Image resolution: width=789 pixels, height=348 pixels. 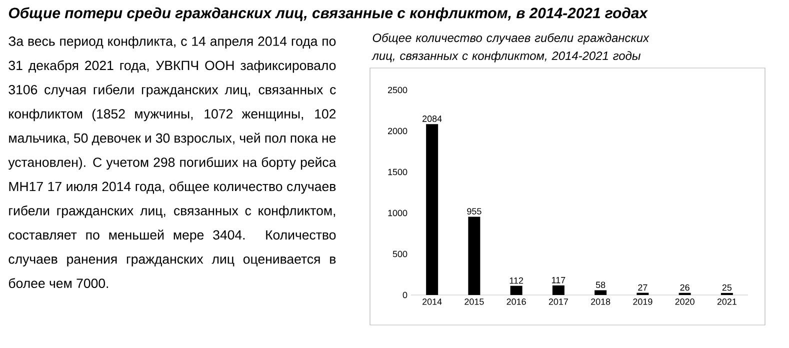 What do you see at coordinates (516, 301) in the screenshot?
I see `x-tick-label: 2016` at bounding box center [516, 301].